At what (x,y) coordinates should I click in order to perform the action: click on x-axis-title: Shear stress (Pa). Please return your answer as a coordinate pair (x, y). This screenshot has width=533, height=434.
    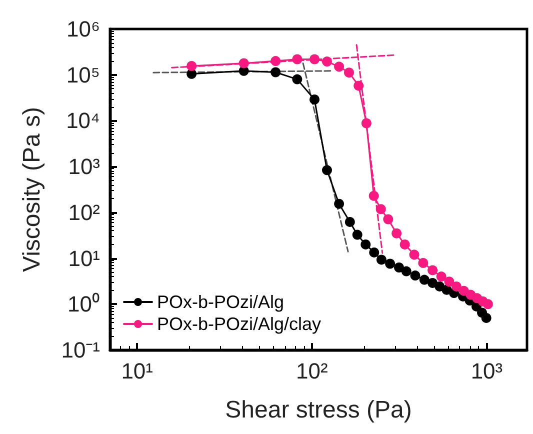
    Looking at the image, I should click on (318, 410).